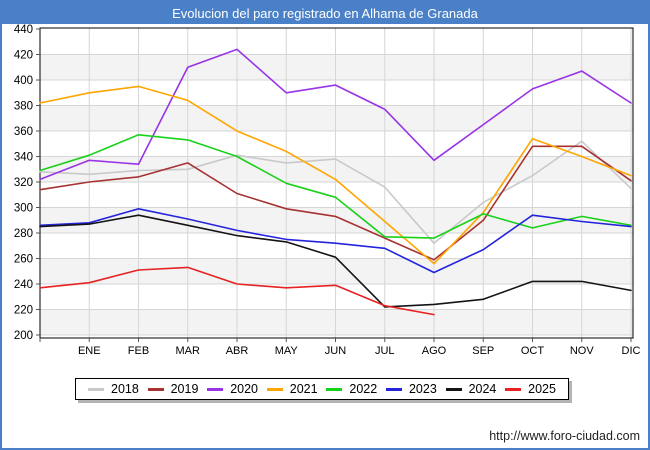  I want to click on footer-url: http://www.foro-ciudad.com, so click(564, 436).